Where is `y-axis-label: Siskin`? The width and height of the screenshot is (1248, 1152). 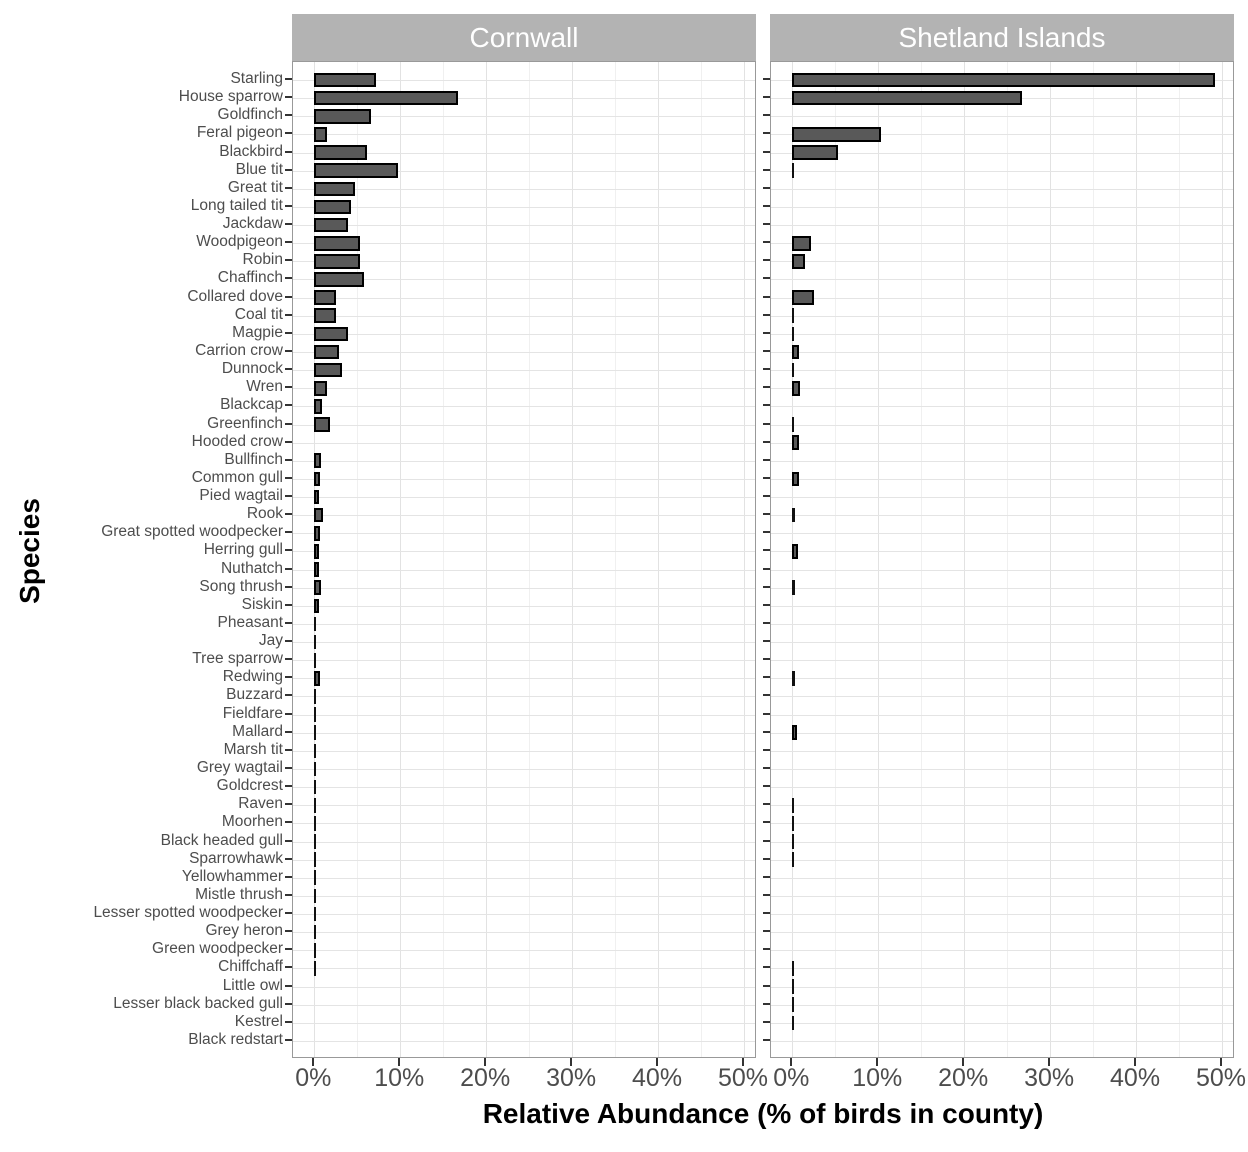
y-axis-label: Siskin is located at coordinates (262, 604).